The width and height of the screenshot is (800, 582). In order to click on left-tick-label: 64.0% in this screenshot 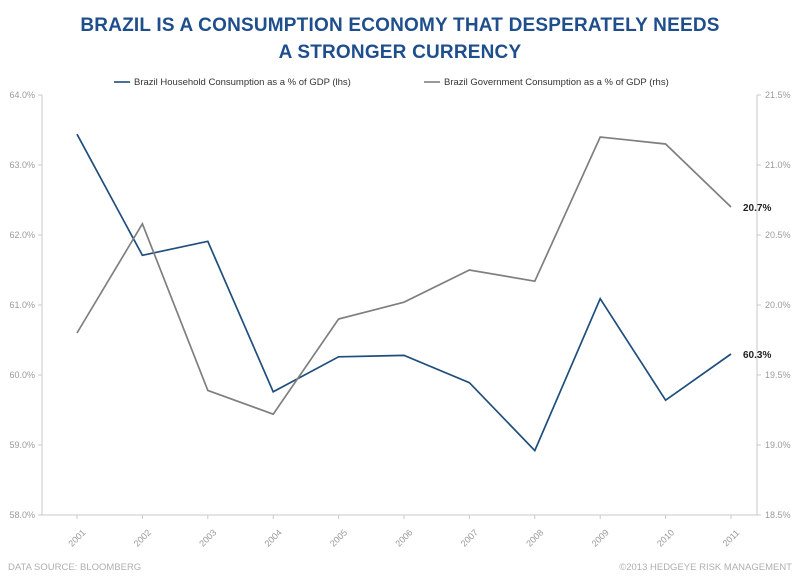, I will do `click(22, 95)`.